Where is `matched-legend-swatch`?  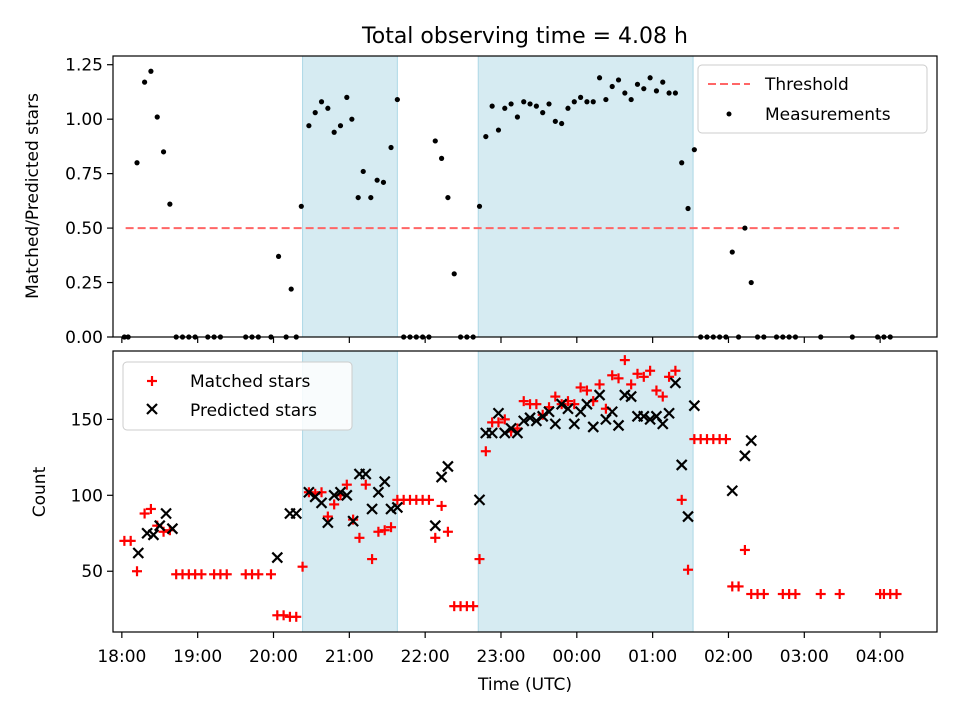 matched-legend-swatch is located at coordinates (152, 381).